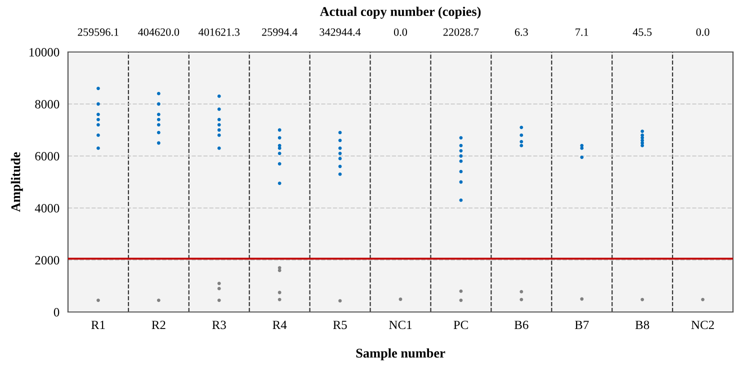 The image size is (735, 369). I want to click on text: 22028.7, so click(461, 32).